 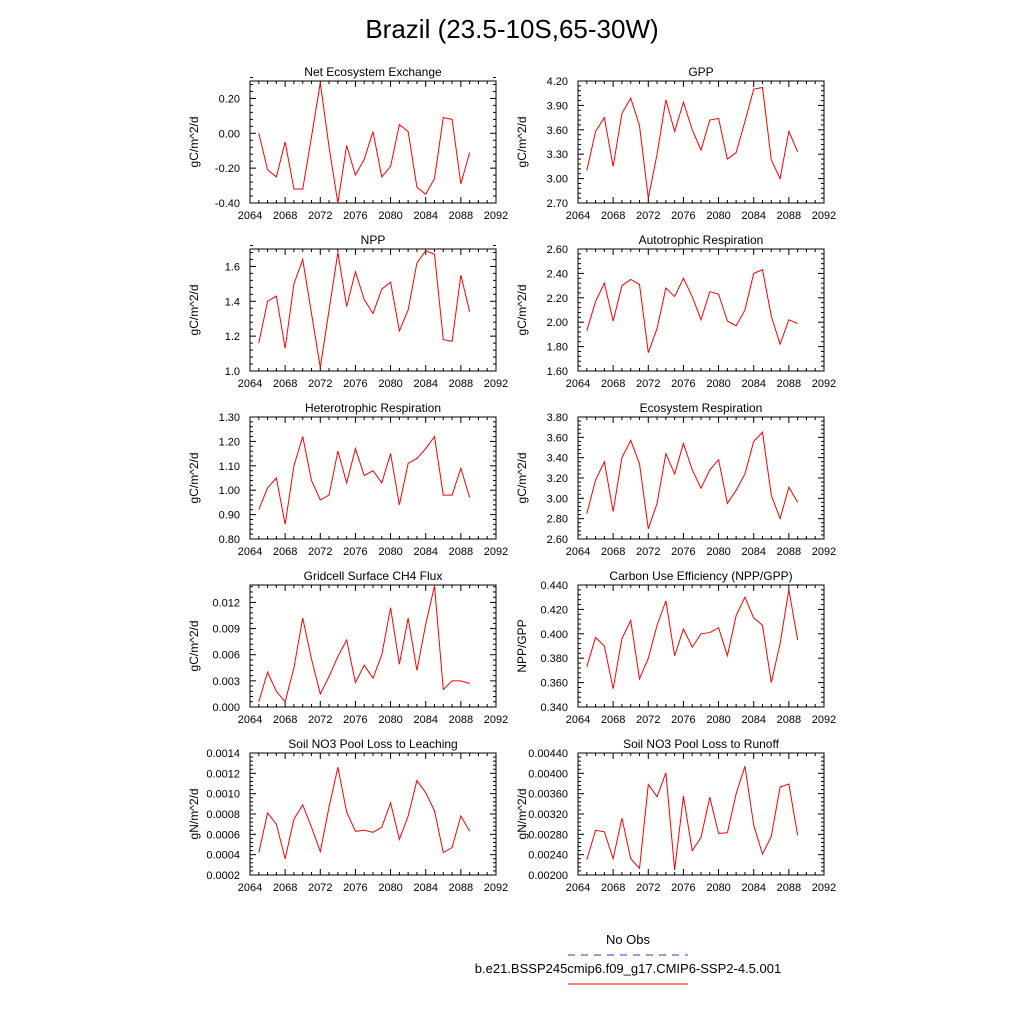 What do you see at coordinates (194, 142) in the screenshot?
I see `panel-0-y-axis-label: gC/m^2/d` at bounding box center [194, 142].